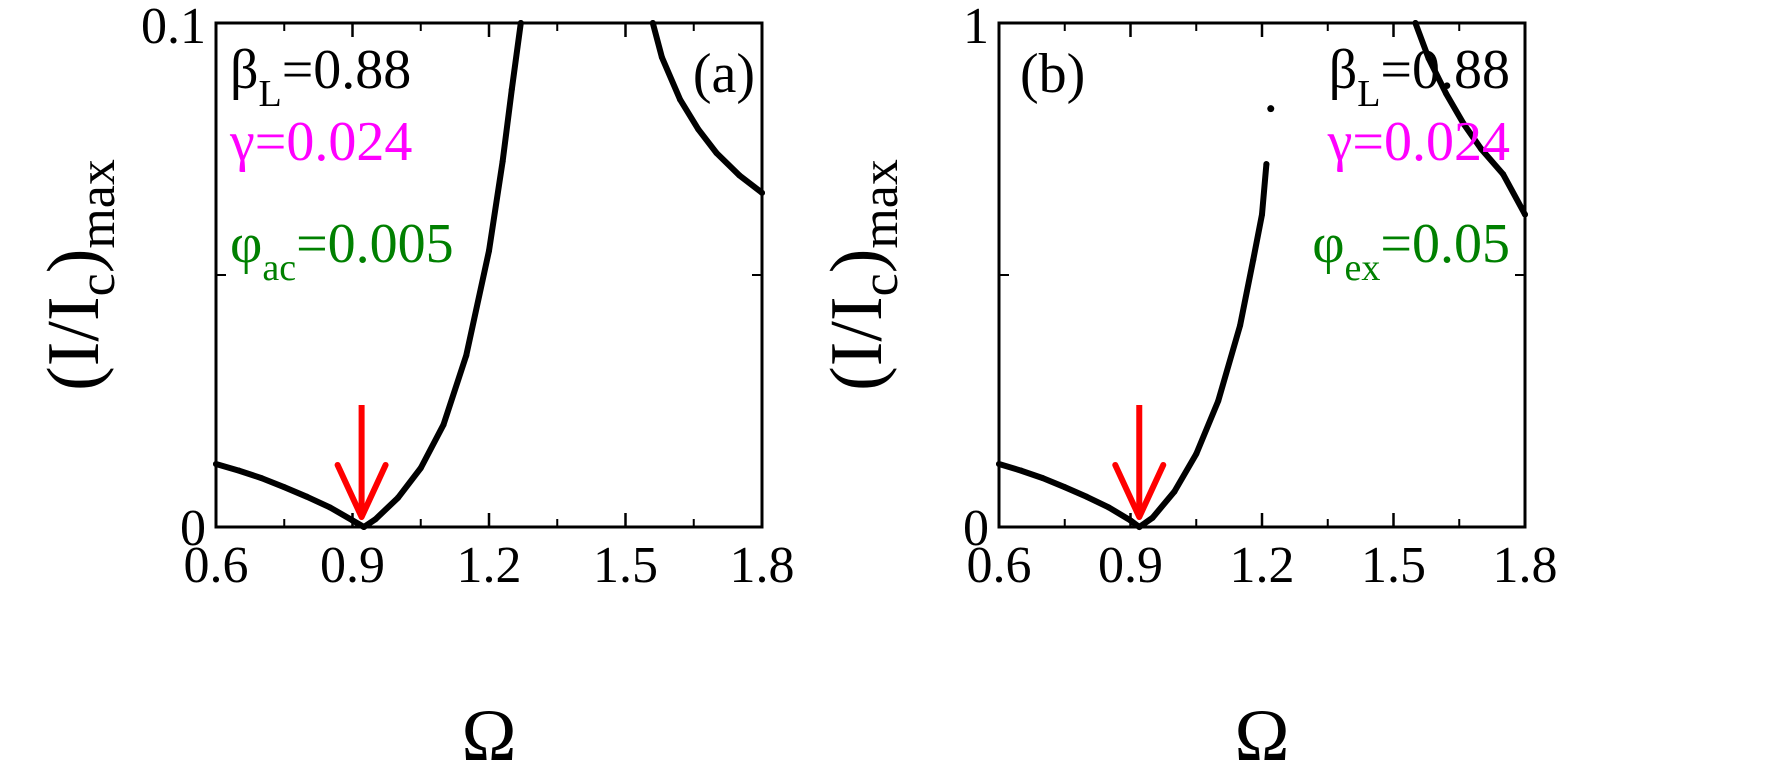 The height and width of the screenshot is (771, 1779). Describe the element at coordinates (1052, 74) in the screenshot. I see `panel-label: (b)` at that location.